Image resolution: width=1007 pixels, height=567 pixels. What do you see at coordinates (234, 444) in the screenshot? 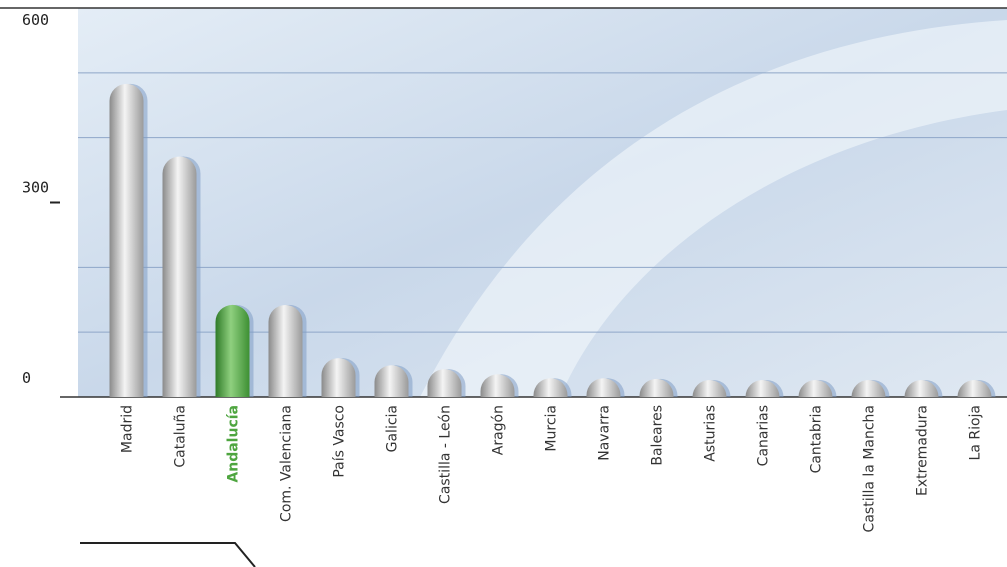
I see `x-tick-label: Andalucía` at bounding box center [234, 444].